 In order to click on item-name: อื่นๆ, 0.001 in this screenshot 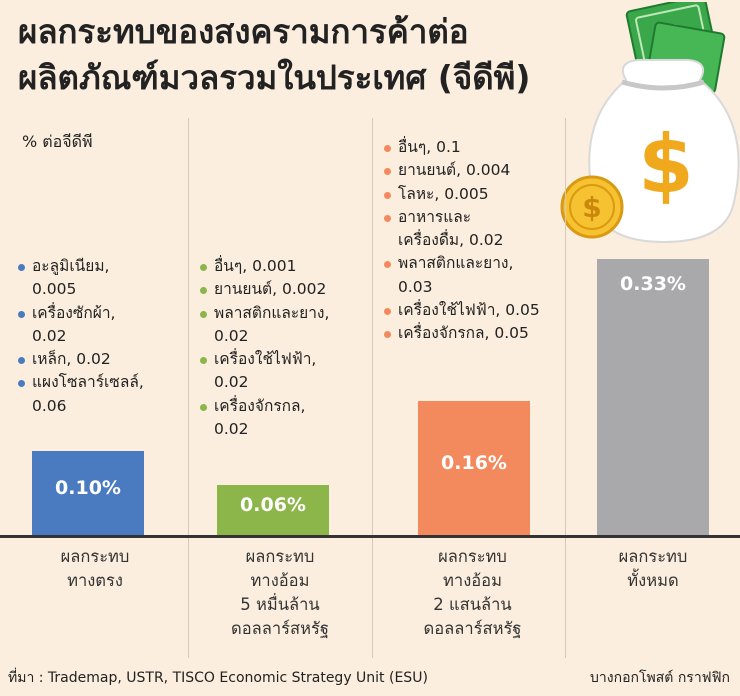, I will do `click(255, 266)`.